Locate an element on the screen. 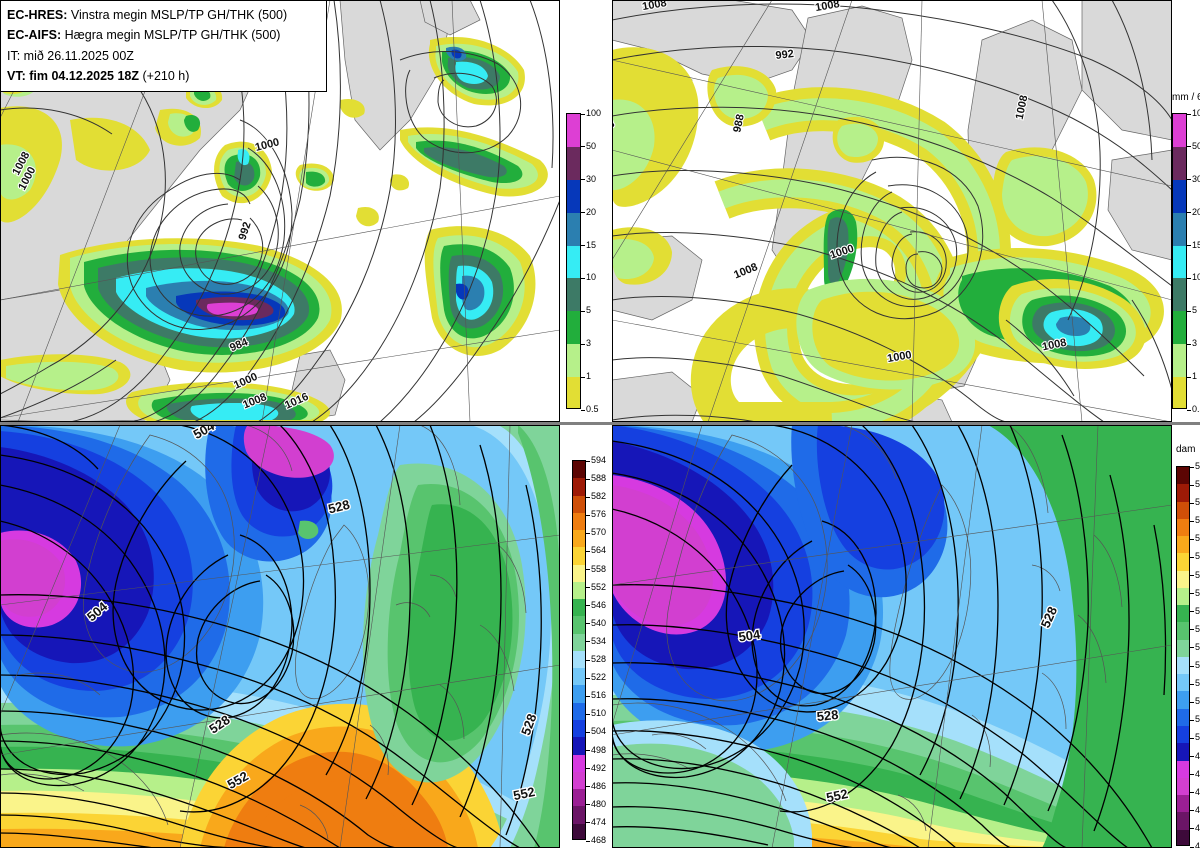  colorbar-tick-label: 516 is located at coordinates (1194, 701).